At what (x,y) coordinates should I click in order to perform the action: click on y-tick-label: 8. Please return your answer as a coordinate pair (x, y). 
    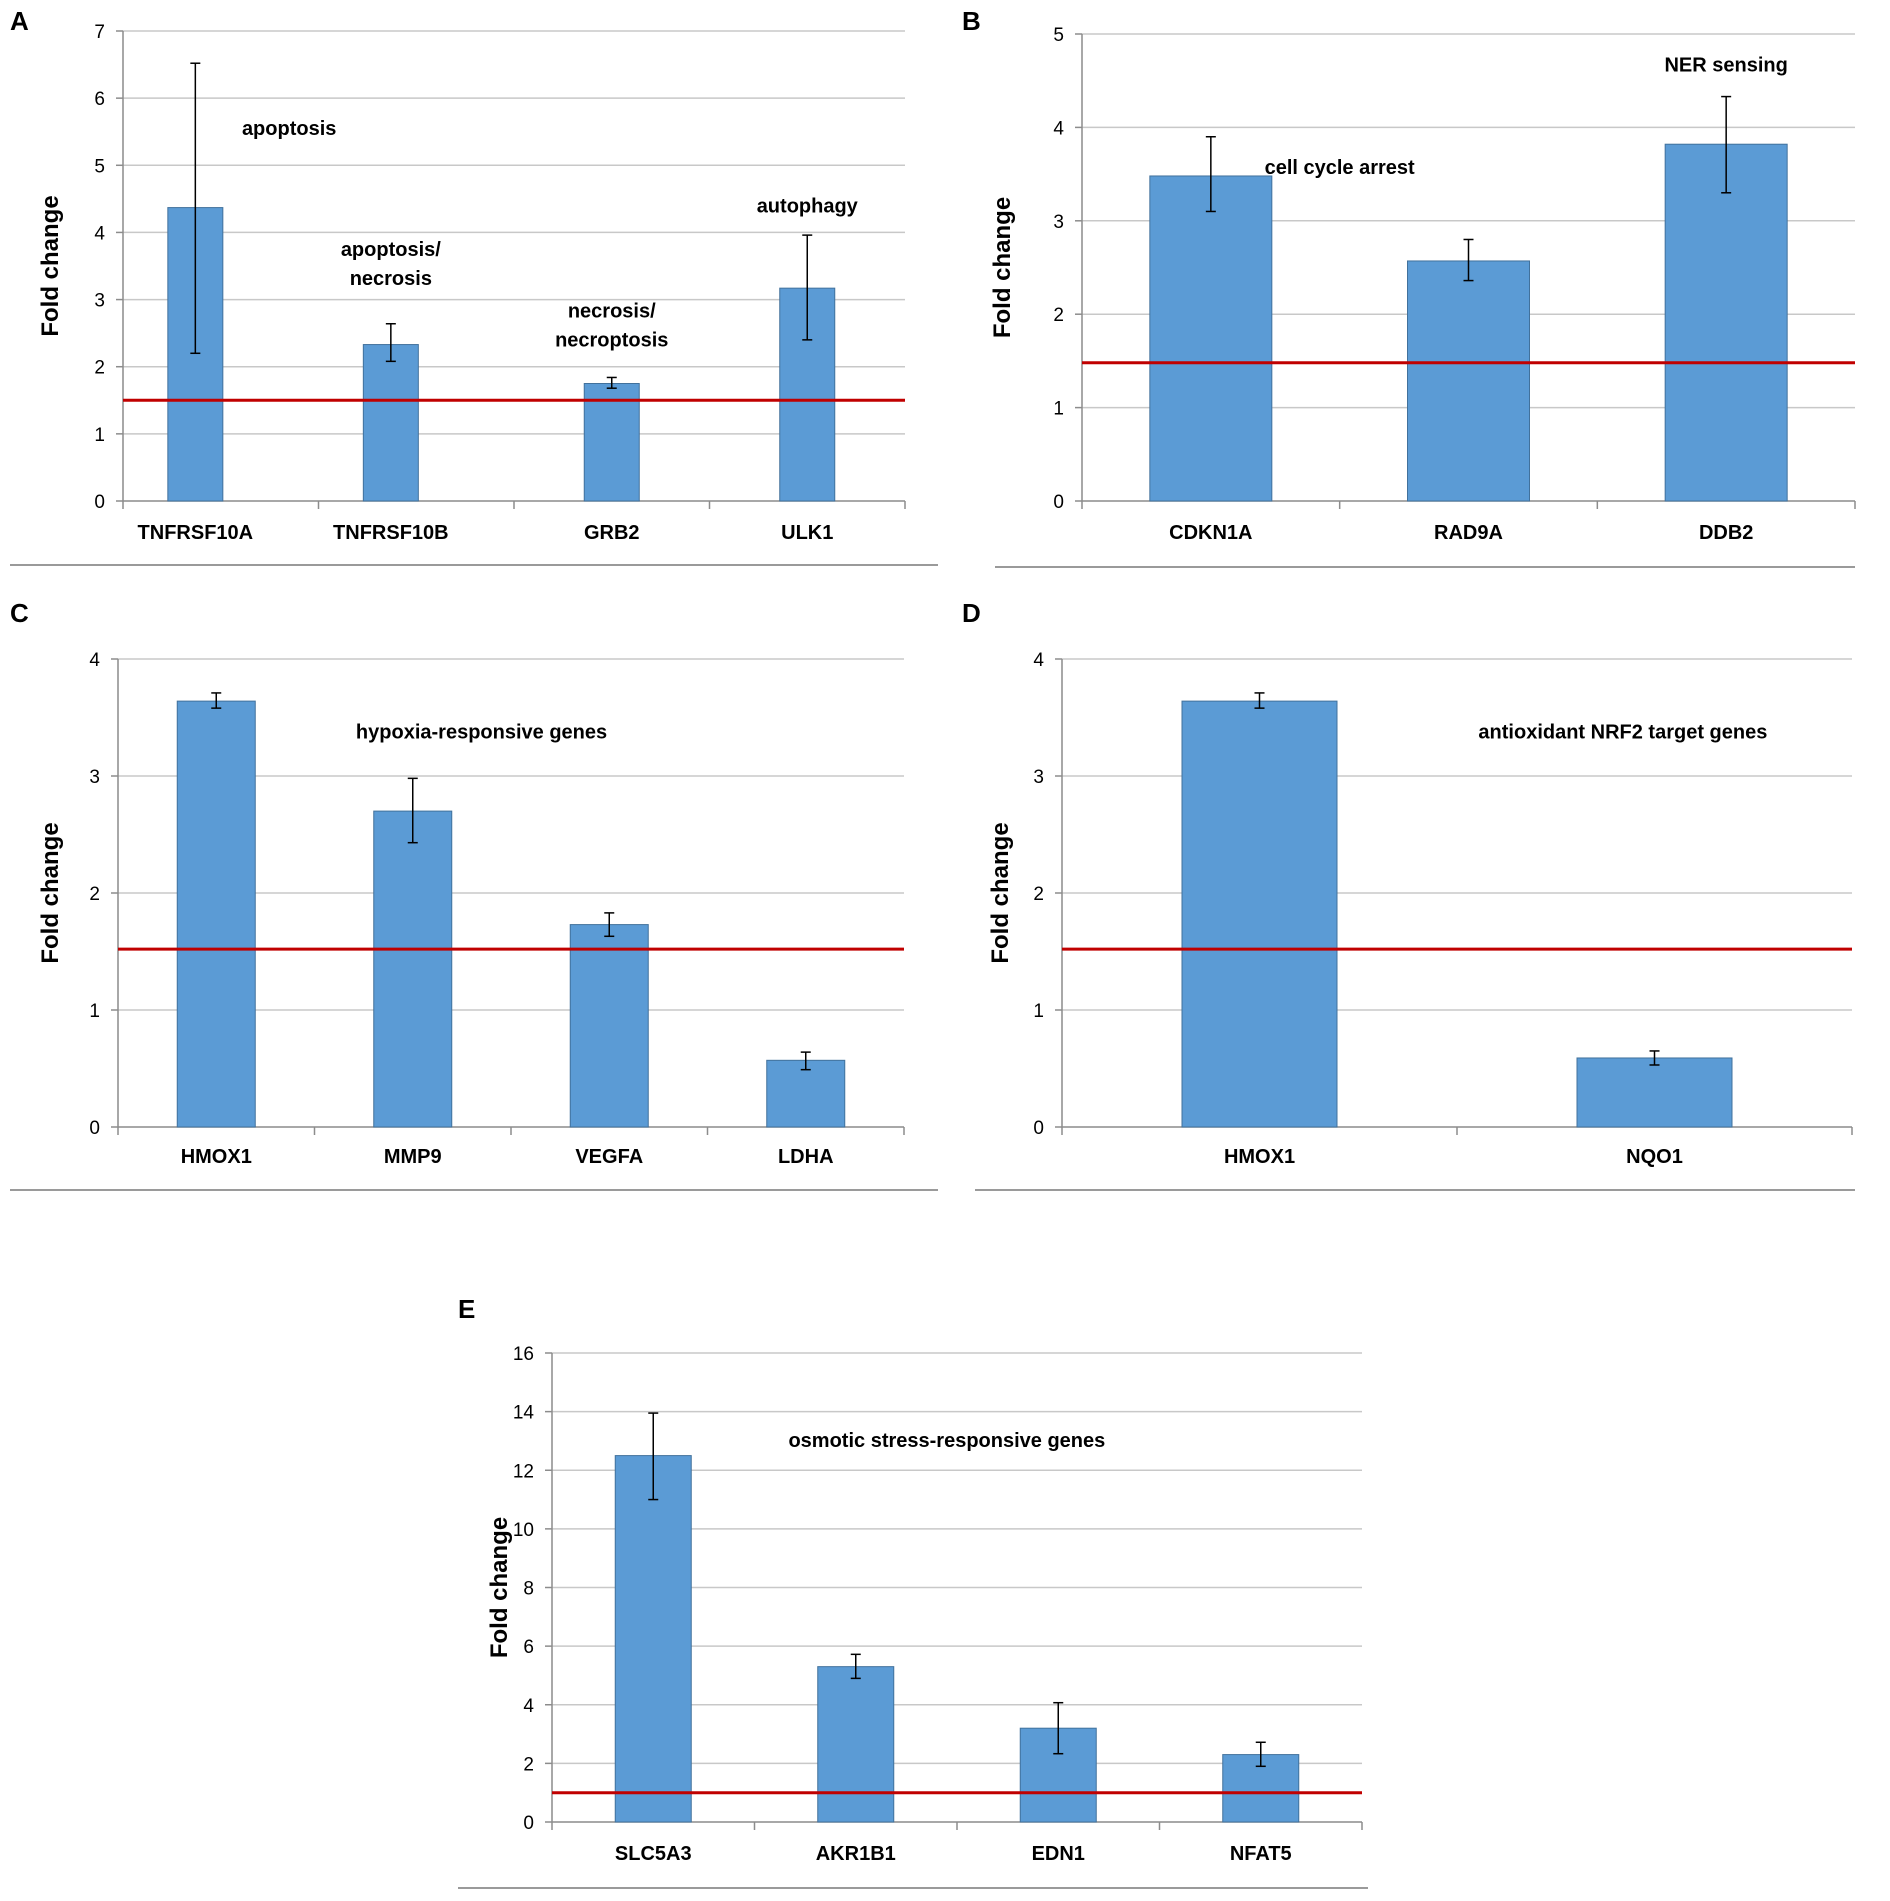
    Looking at the image, I should click on (528, 1589).